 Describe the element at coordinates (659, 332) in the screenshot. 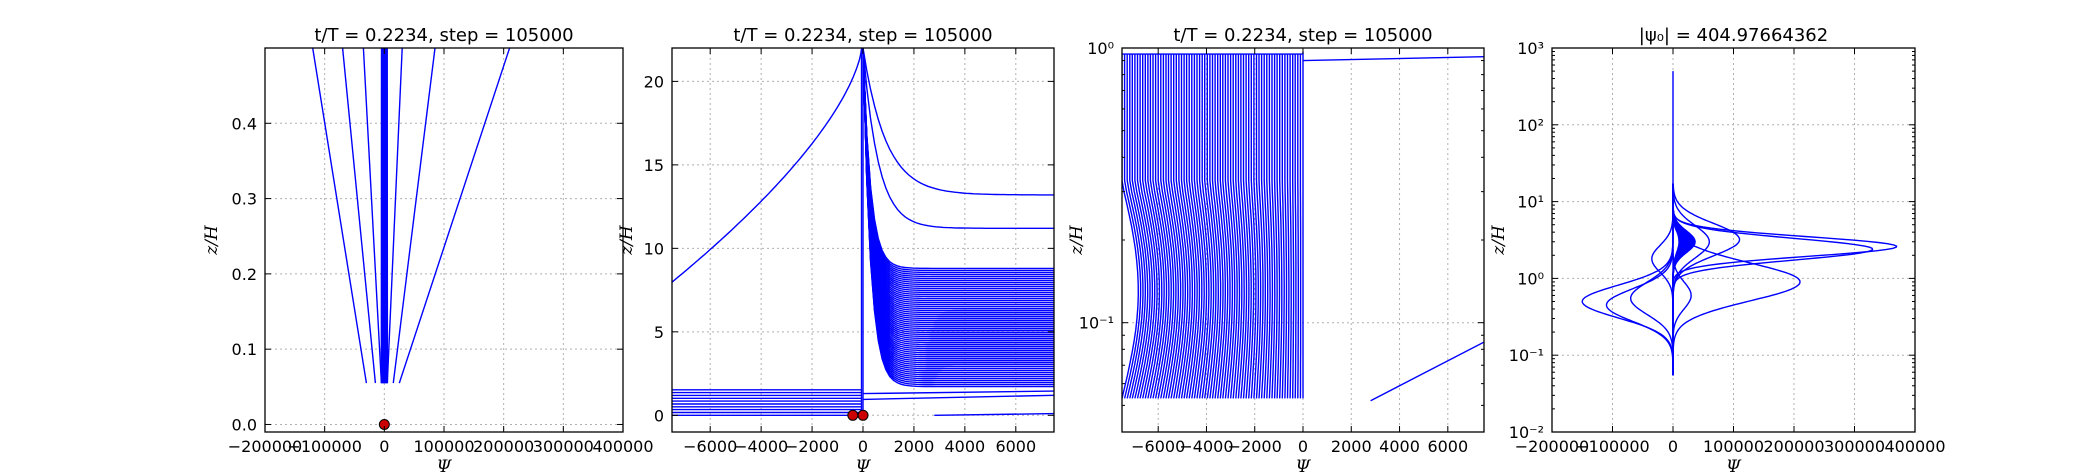

I see `y-tick-label: 5` at that location.